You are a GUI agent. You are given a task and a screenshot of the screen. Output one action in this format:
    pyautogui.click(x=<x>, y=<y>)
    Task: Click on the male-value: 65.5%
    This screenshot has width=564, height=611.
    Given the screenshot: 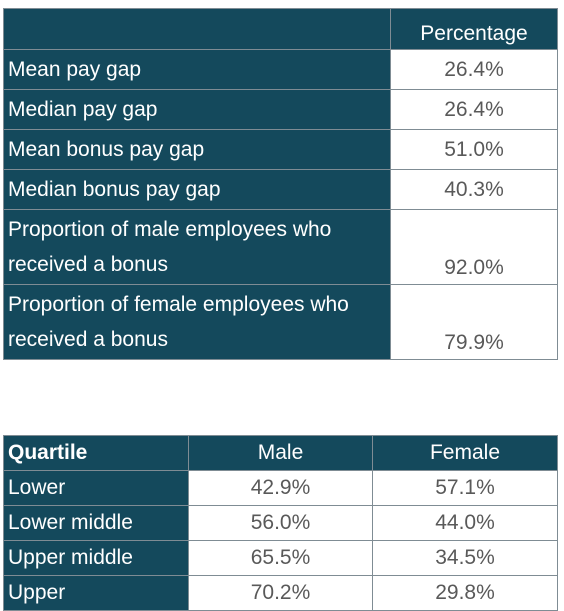 What is the action you would take?
    pyautogui.click(x=280, y=558)
    